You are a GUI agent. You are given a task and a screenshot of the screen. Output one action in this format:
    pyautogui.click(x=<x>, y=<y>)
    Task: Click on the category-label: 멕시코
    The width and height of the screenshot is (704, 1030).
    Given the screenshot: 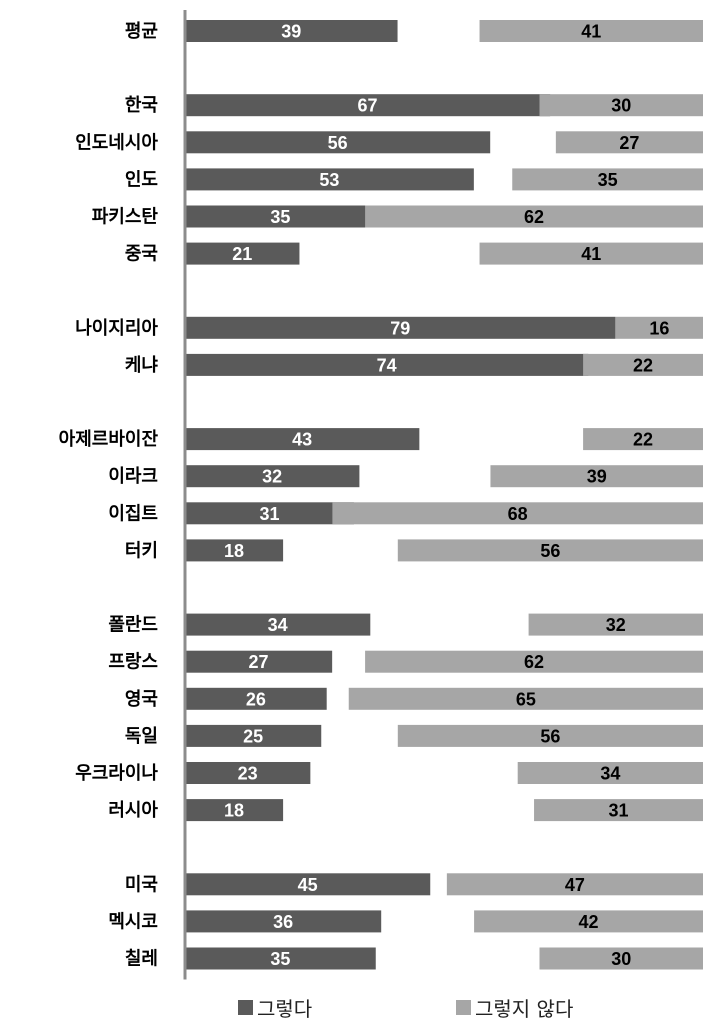 What is the action you would take?
    pyautogui.click(x=133, y=921)
    